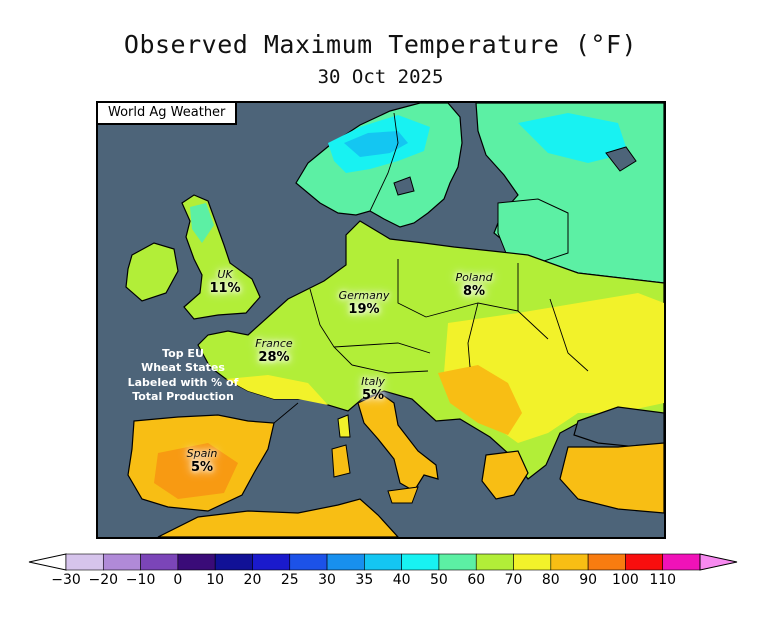 The width and height of the screenshot is (761, 624). What do you see at coordinates (476, 580) in the screenshot?
I see `legend-tick-label: 60` at bounding box center [476, 580].